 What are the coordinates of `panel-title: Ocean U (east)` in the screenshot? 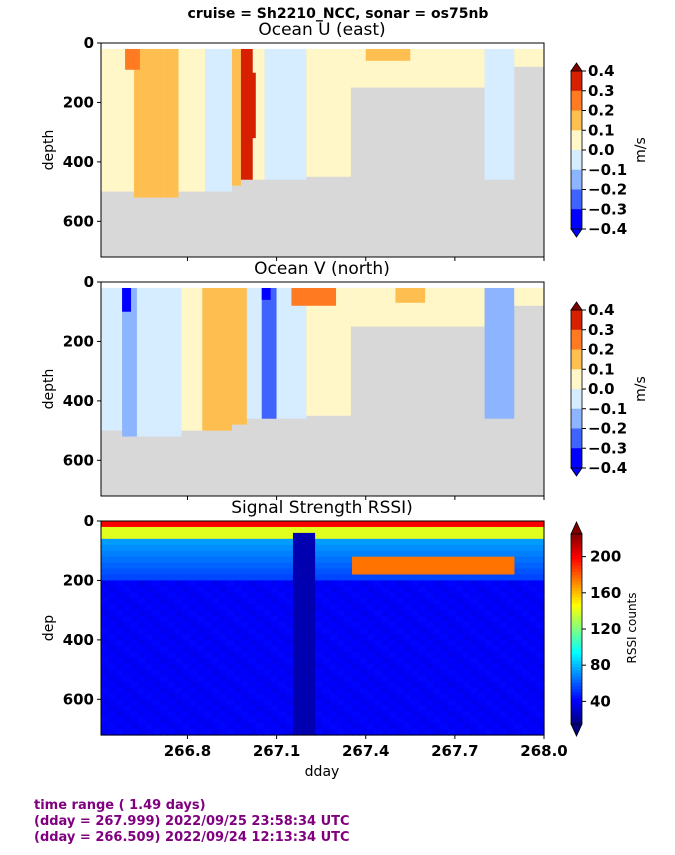 It's located at (321, 30).